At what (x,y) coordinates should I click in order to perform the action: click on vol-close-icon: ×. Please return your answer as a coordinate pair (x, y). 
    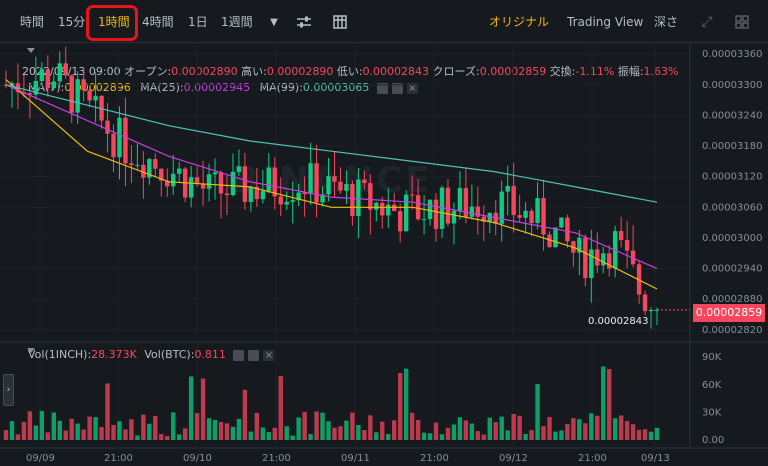
    Looking at the image, I should click on (269, 355).